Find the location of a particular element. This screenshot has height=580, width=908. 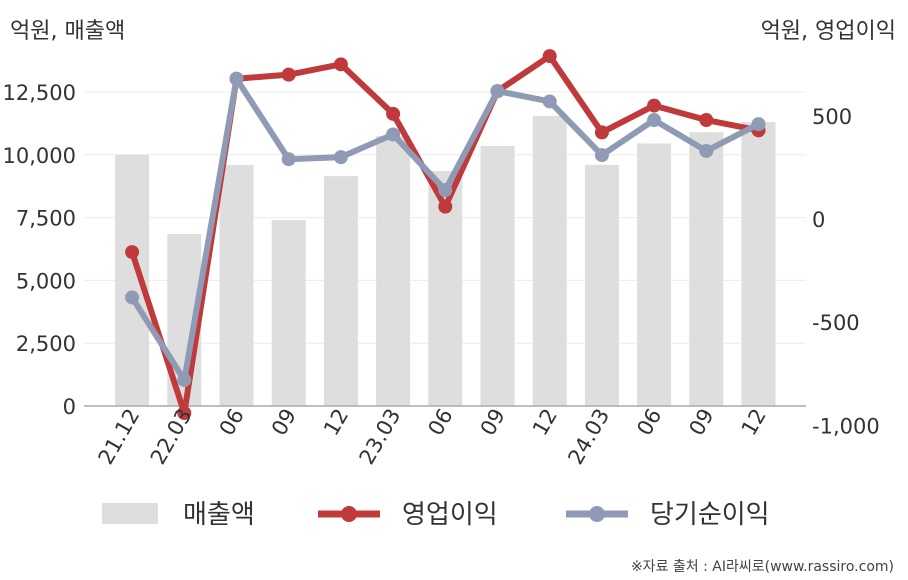

right-tick-label: -500 is located at coordinates (836, 323).